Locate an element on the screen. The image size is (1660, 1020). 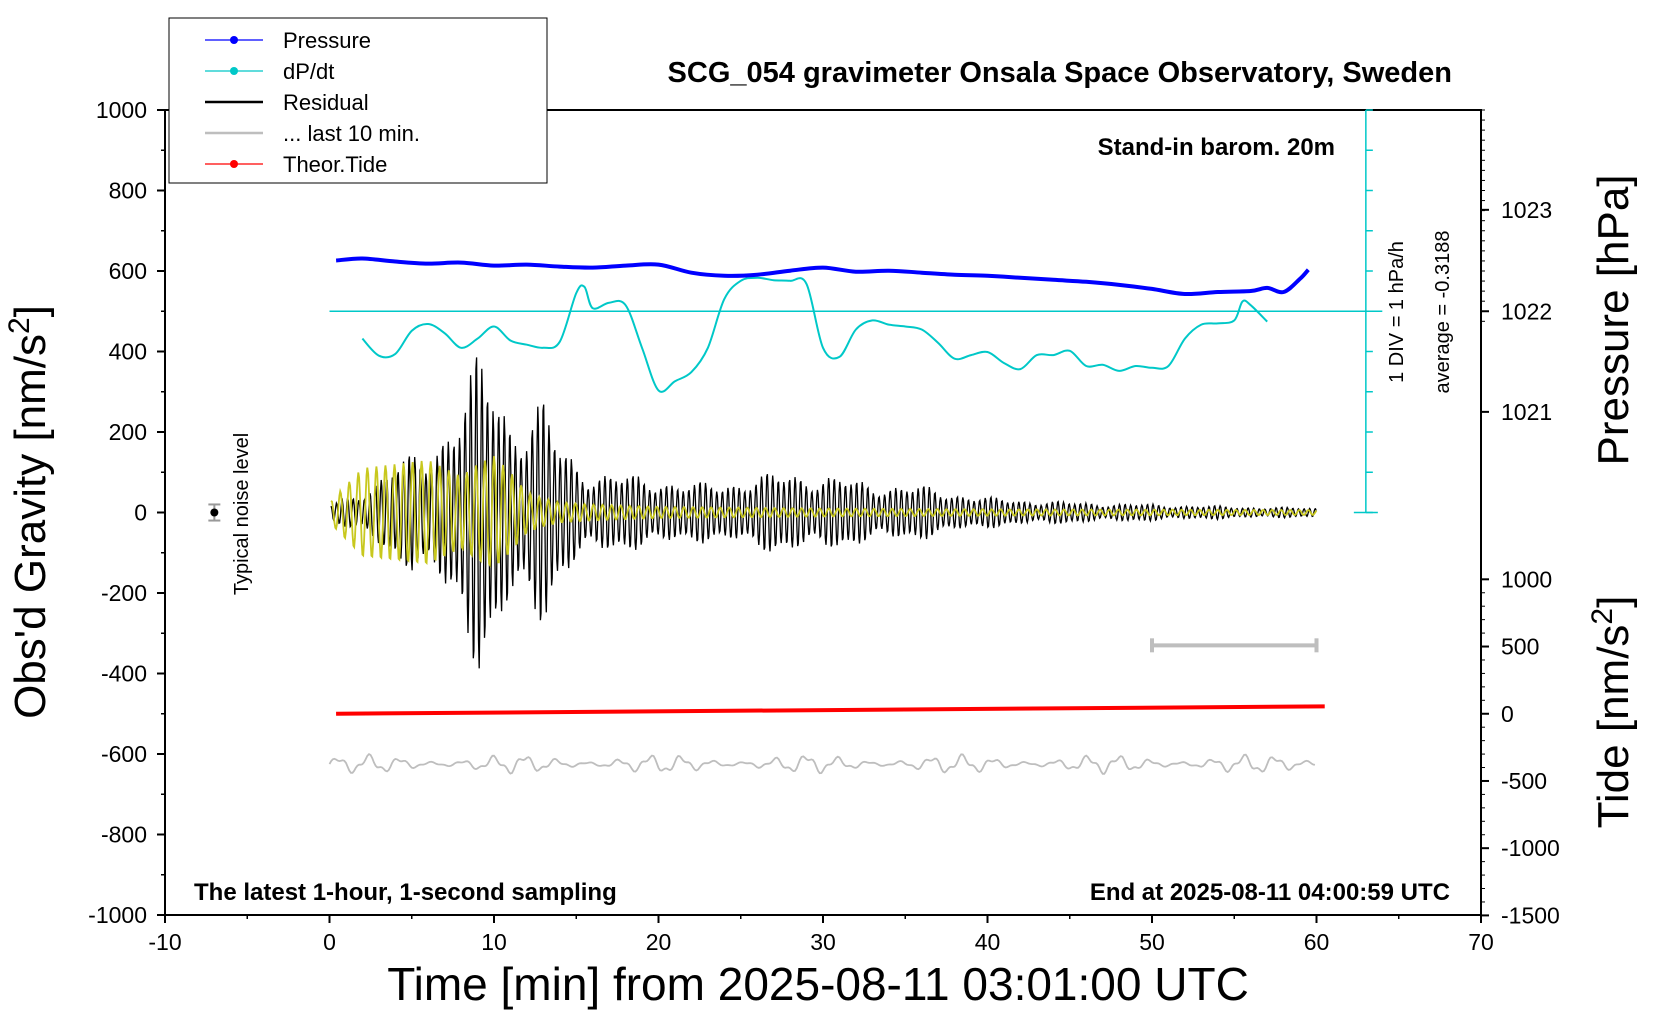
stand-in-label: Stand-in barom. 20m is located at coordinates (1216, 147).